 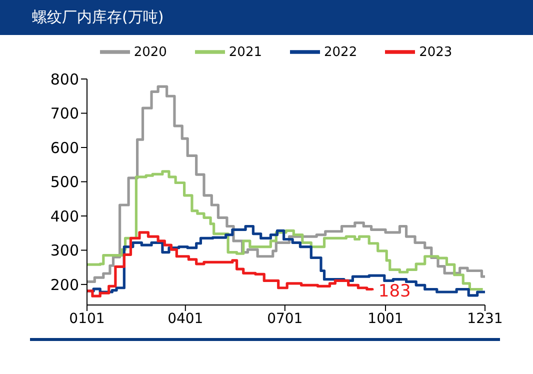 What do you see at coordinates (64, 285) in the screenshot?
I see `y-tick-label: 200` at bounding box center [64, 285].